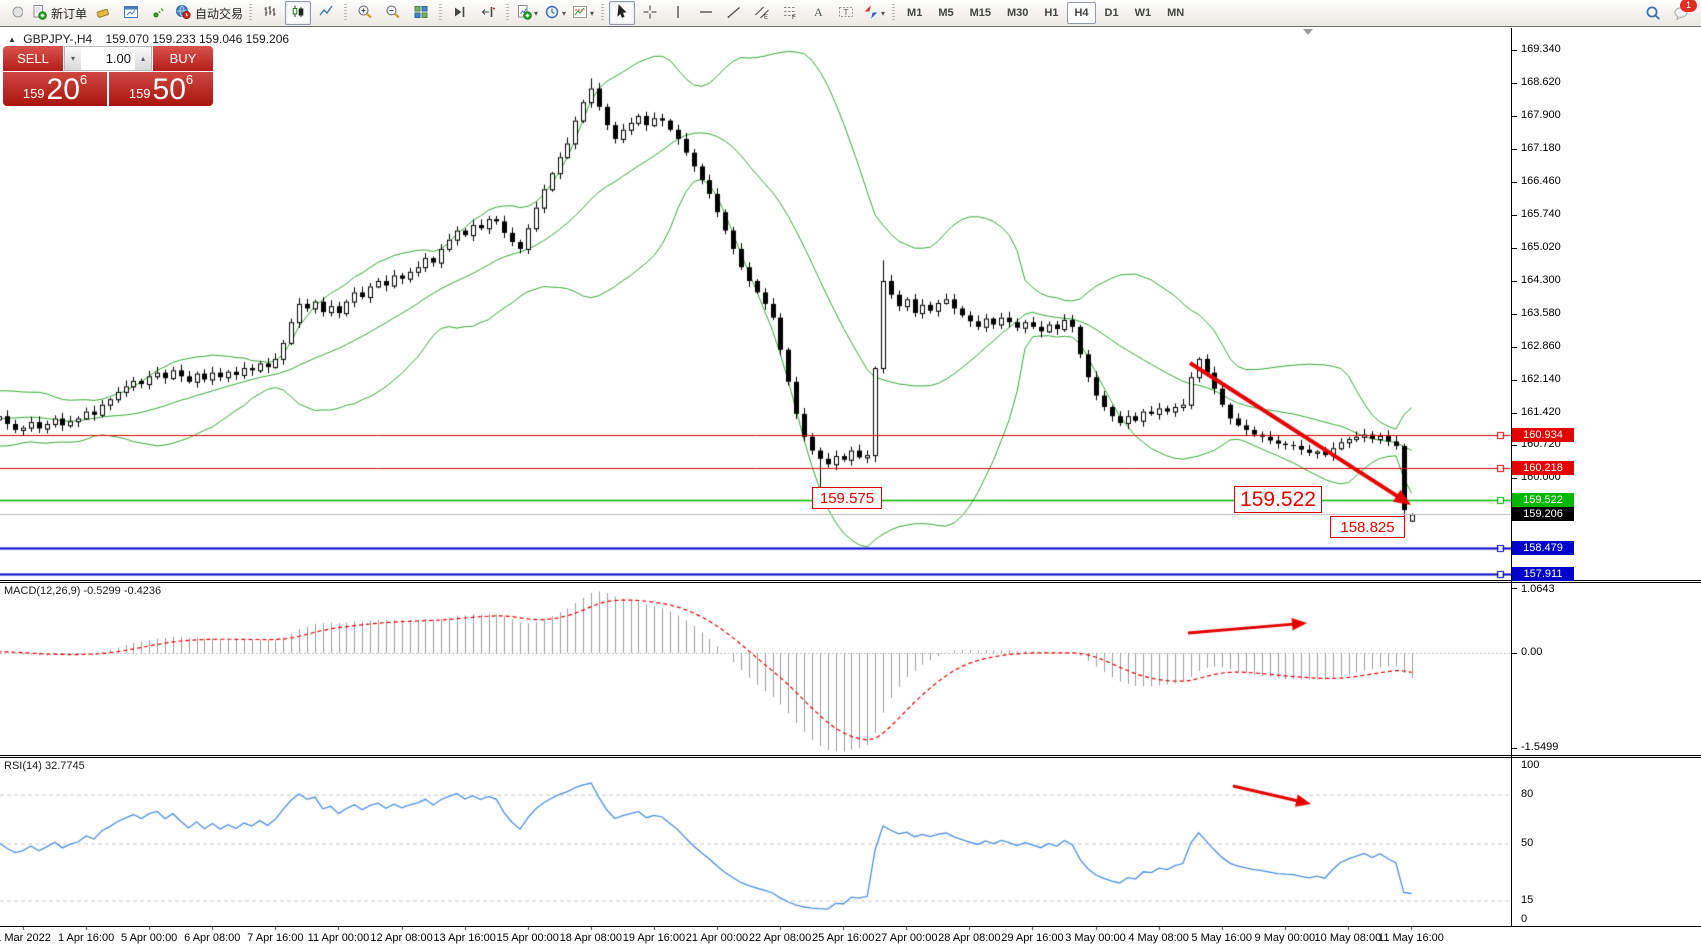  I want to click on vline-icon, so click(678, 13).